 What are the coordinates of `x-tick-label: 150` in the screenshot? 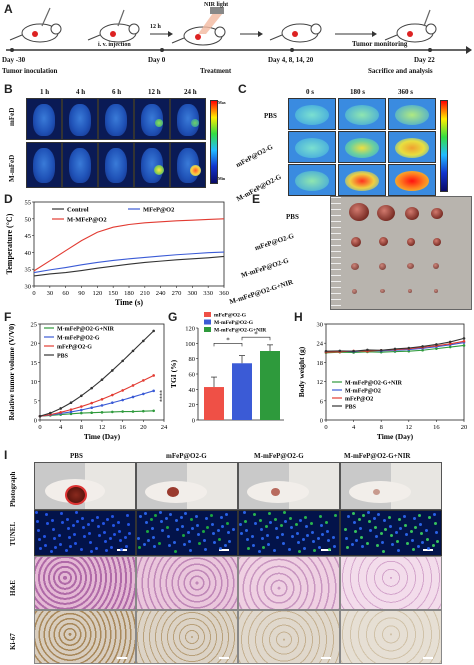 It's located at (113, 293).